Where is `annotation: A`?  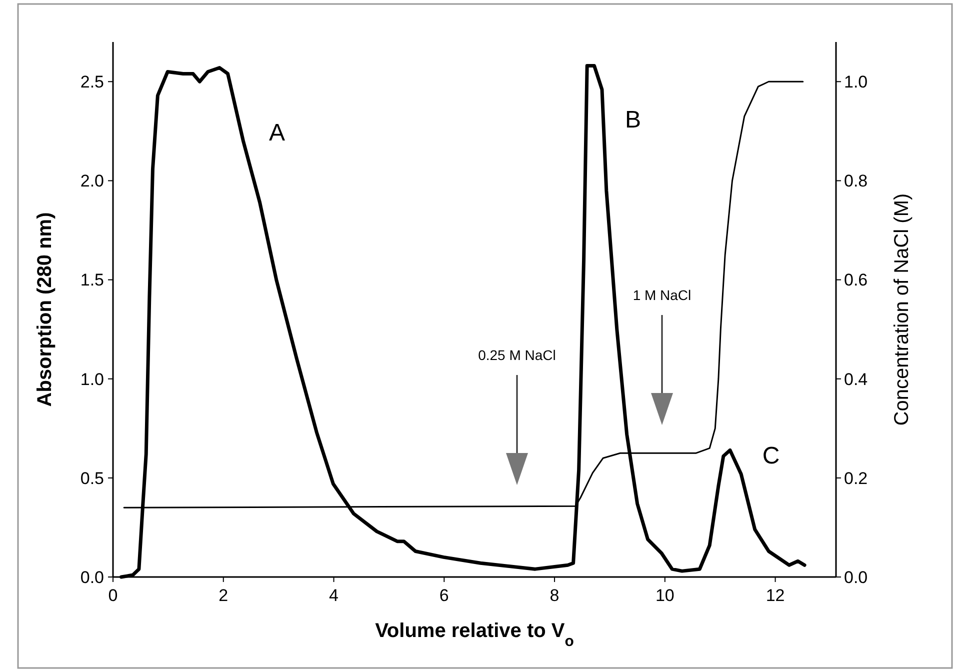 annotation: A is located at coordinates (277, 132).